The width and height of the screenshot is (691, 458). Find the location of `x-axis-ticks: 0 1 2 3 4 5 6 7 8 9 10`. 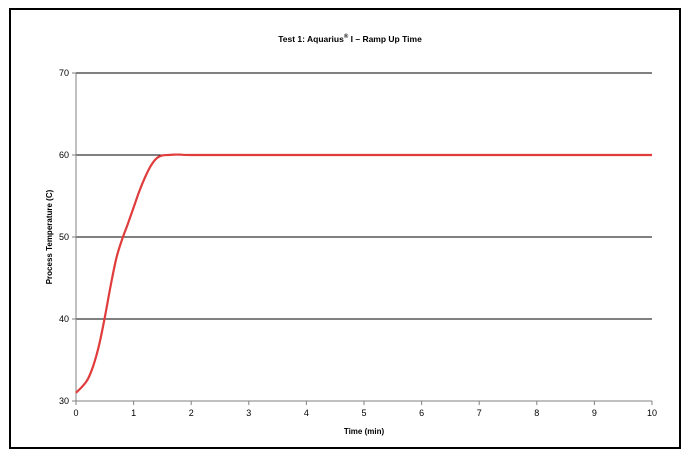

x-axis-ticks: 0 1 2 3 4 5 6 7 8 9 10 is located at coordinates (365, 409).